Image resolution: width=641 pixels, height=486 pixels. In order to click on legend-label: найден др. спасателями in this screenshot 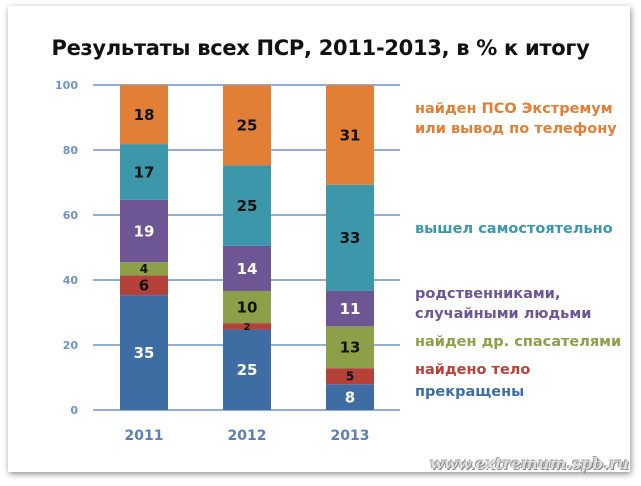, I will do `click(518, 342)`.